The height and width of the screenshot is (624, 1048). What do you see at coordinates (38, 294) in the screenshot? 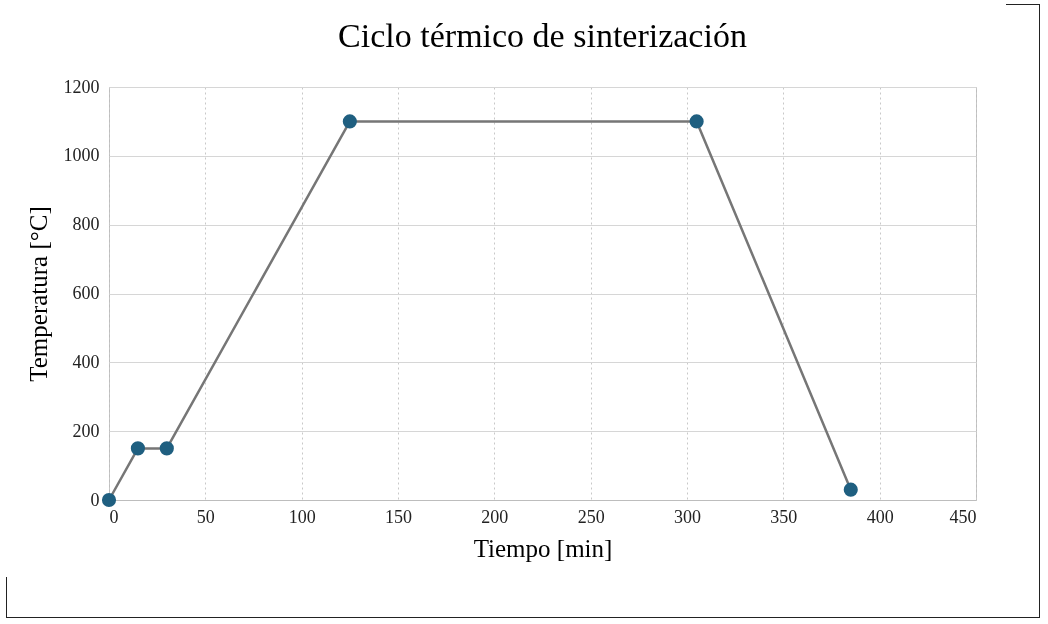
I see `y-axis-title: Temperatura [°C]` at bounding box center [38, 294].